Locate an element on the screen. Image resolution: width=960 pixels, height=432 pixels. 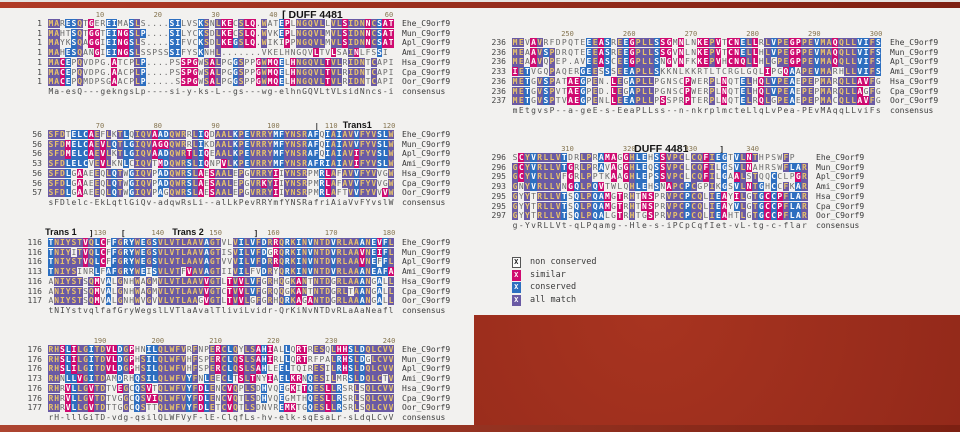
residue-cell: . is located at coordinates (149, 82).